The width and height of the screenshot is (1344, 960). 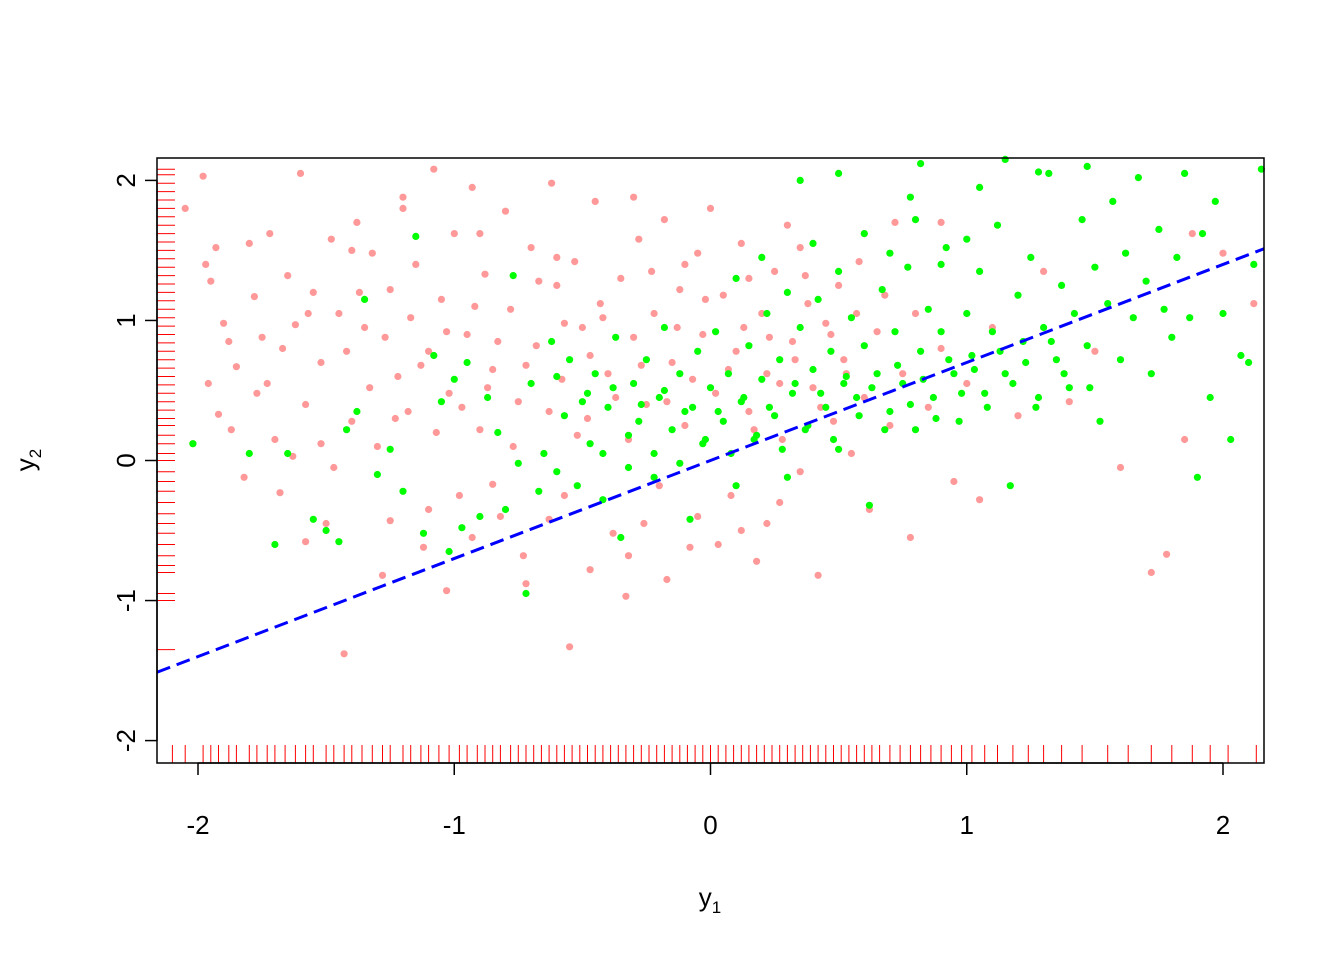 What do you see at coordinates (197, 825) in the screenshot?
I see `x-tick-label: -2` at bounding box center [197, 825].